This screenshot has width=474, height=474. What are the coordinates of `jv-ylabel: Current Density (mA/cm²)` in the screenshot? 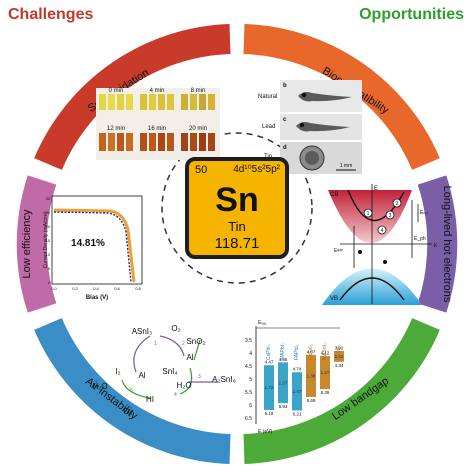 It's located at (46, 239).